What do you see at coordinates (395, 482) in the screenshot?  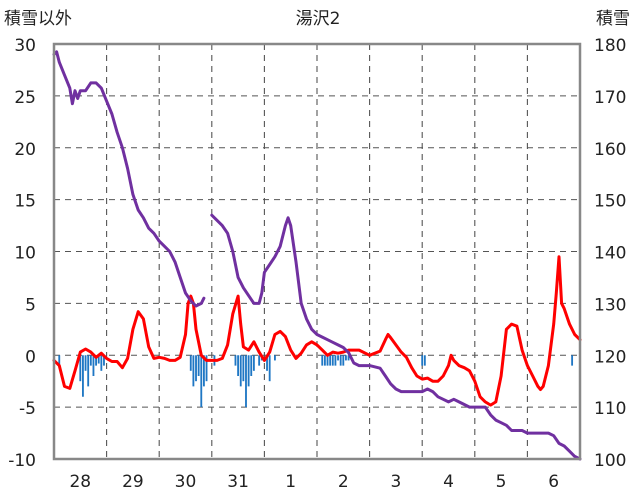 I see `x-tick-label: 3` at bounding box center [395, 482].